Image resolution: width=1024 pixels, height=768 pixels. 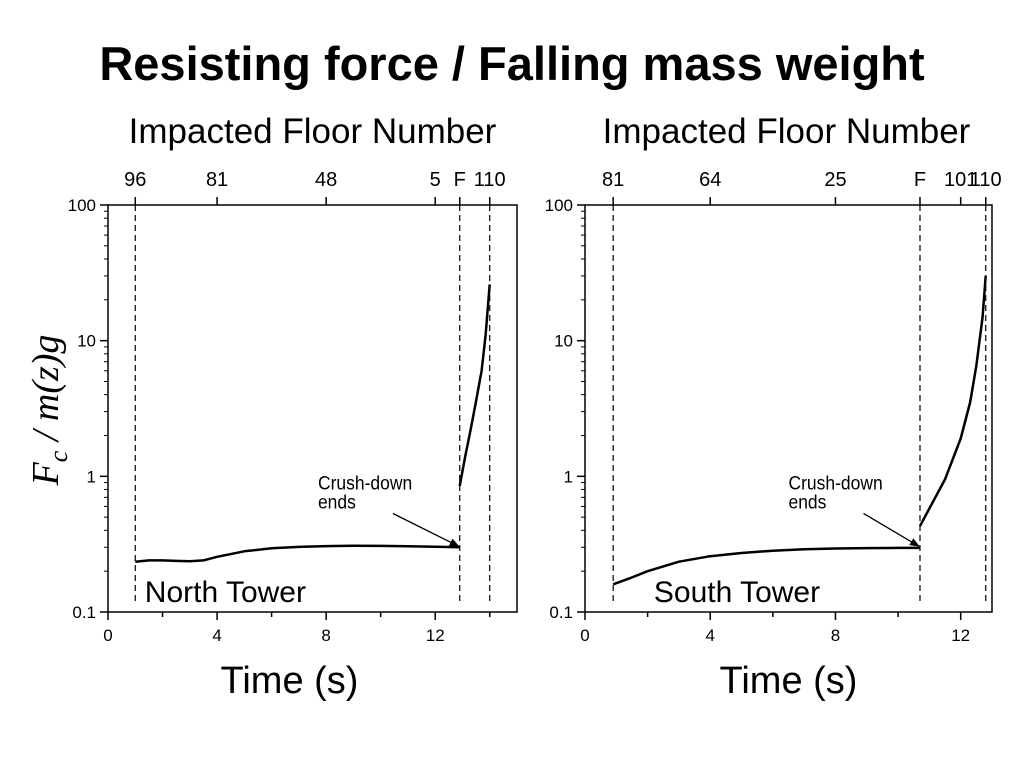 What do you see at coordinates (960, 180) in the screenshot?
I see `top-tick-label: 101` at bounding box center [960, 180].